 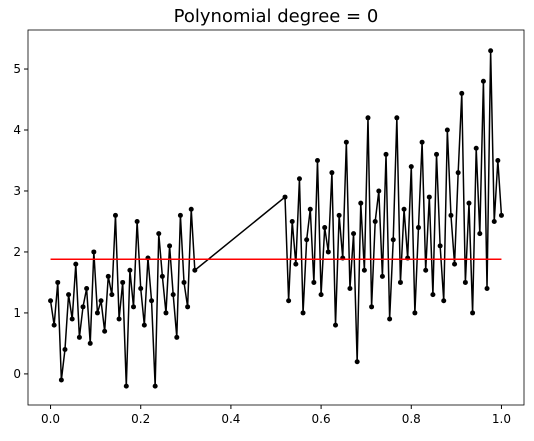 I want to click on y-tick-label: 1, so click(x=17, y=313).